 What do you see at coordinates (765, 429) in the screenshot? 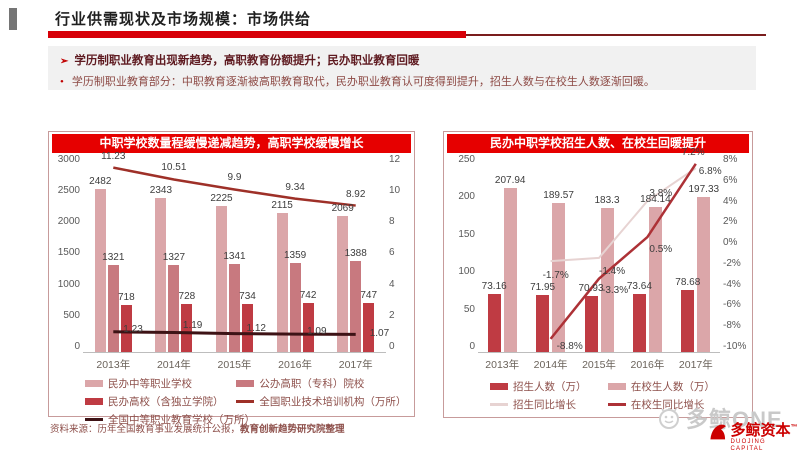
I see `brand-name: 多鲸资本™` at bounding box center [765, 429].